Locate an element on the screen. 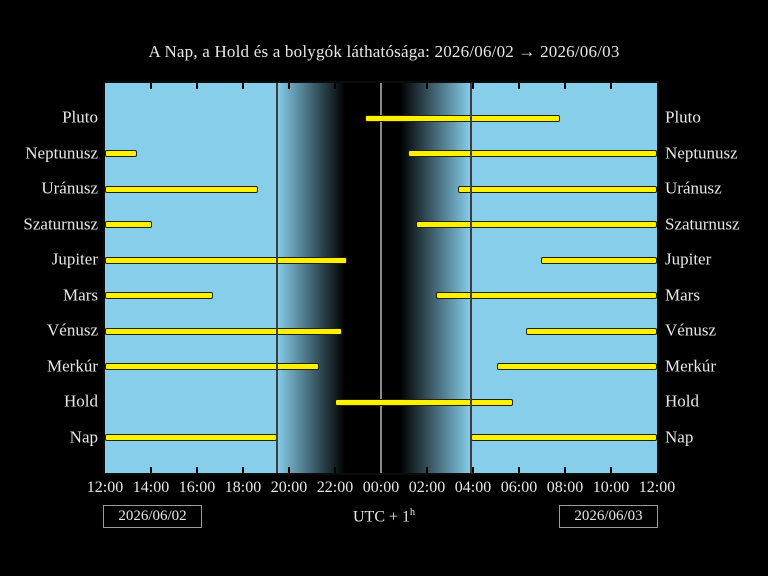 This screenshot has width=768, height=576. sunset-line is located at coordinates (277, 278).